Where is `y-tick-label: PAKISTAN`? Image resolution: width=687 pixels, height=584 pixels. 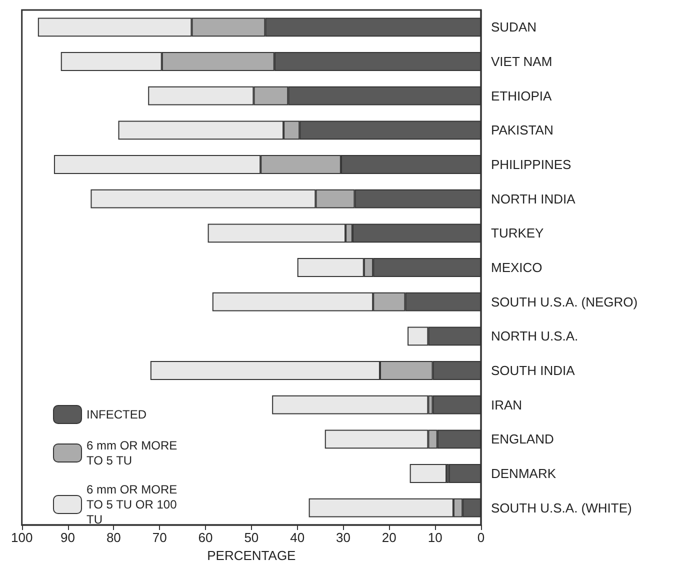
y-tick-label: PAKISTAN is located at coordinates (522, 130).